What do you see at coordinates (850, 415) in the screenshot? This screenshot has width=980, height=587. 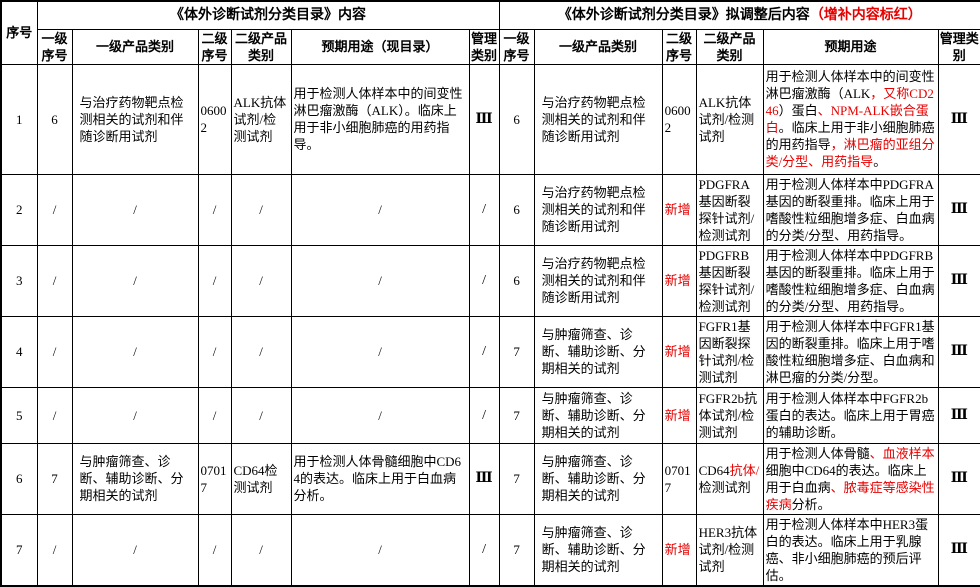 I see `cell-proposed-intended-use: 用于检测人体样本中FGFR2b蛋白的表达。临床上用于胃癌的辅助诊断。` at bounding box center [850, 415].